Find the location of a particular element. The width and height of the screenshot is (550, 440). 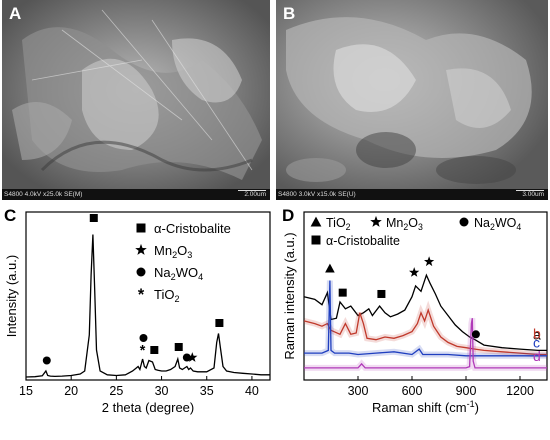

y-axis-label: Intensity (a.u.) is located at coordinates (11, 296).